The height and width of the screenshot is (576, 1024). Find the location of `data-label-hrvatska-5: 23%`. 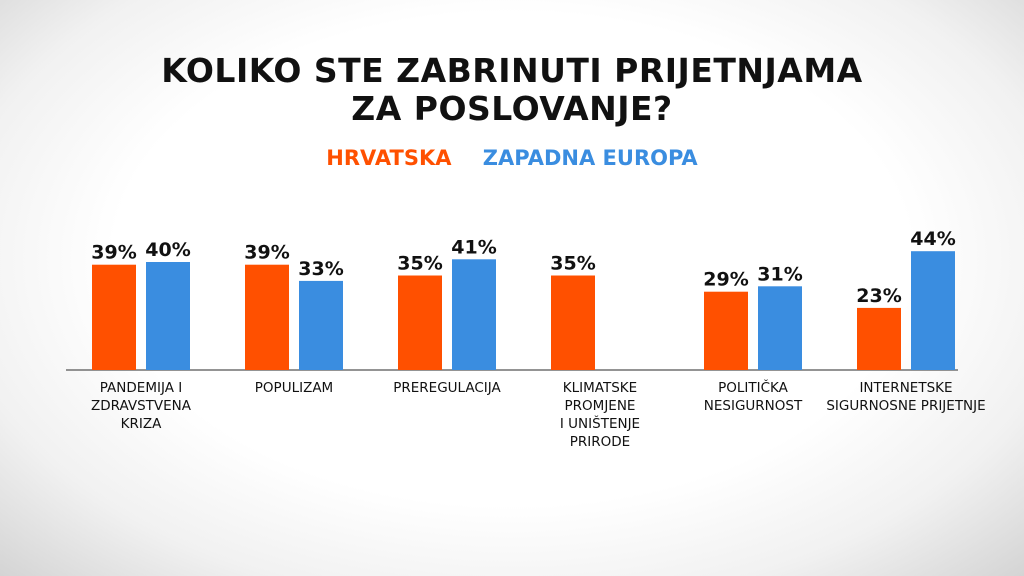

data-label-hrvatska-5: 23% is located at coordinates (878, 296).